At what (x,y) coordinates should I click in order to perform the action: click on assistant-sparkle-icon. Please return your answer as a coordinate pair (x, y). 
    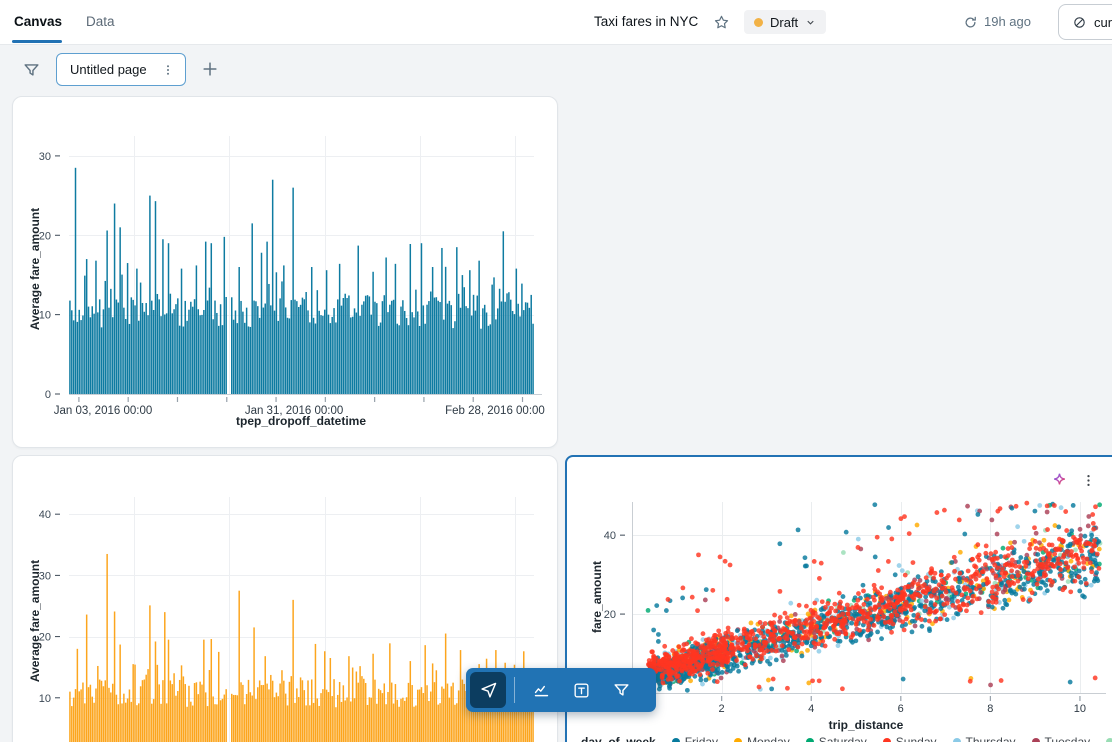
    Looking at the image, I should click on (1059, 480).